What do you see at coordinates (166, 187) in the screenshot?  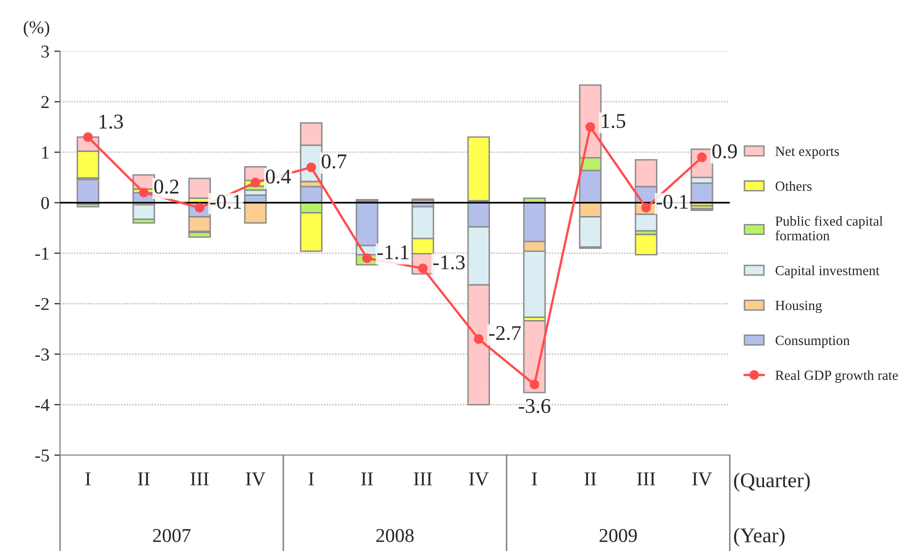 I see `data-label: 0.2` at bounding box center [166, 187].